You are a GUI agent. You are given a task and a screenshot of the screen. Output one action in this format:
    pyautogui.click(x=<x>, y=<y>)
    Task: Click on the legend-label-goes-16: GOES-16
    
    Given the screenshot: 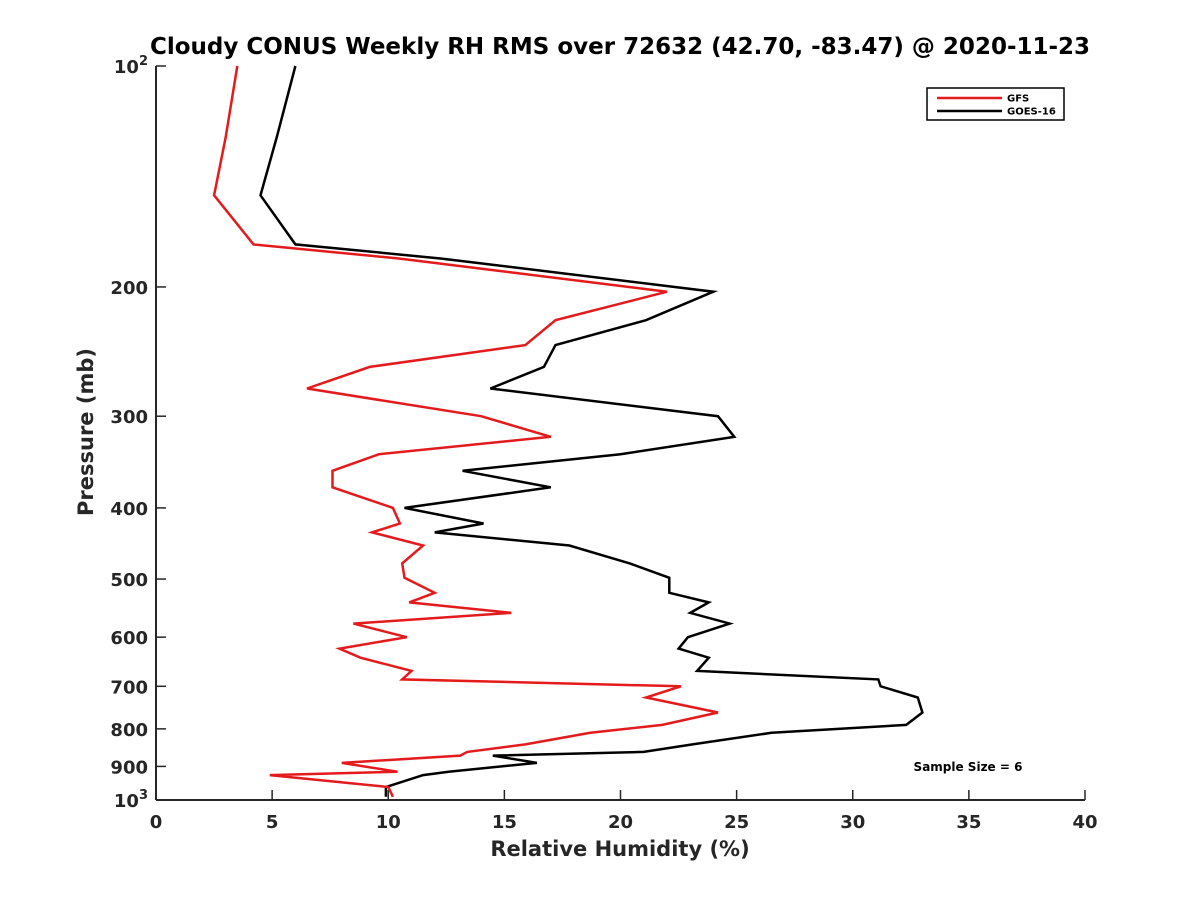 What is the action you would take?
    pyautogui.click(x=1031, y=112)
    